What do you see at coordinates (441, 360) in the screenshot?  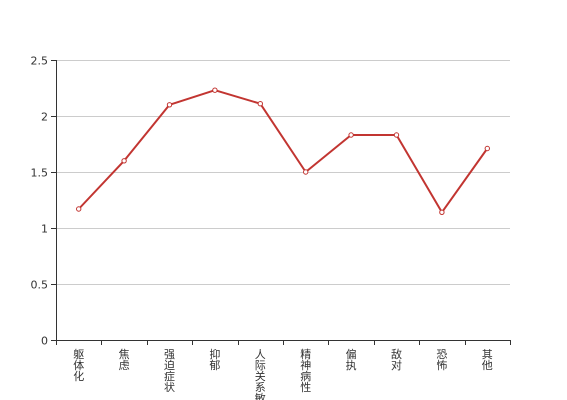 I see `x-category-label: 恐怖` at bounding box center [441, 360].